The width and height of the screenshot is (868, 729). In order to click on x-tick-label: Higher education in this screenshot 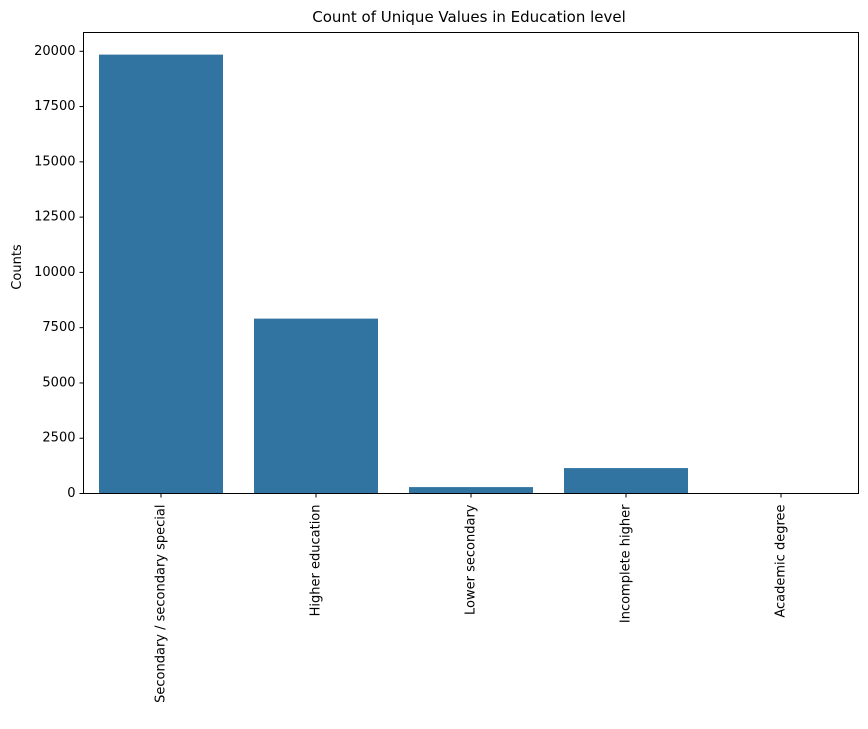, I will do `click(316, 561)`.